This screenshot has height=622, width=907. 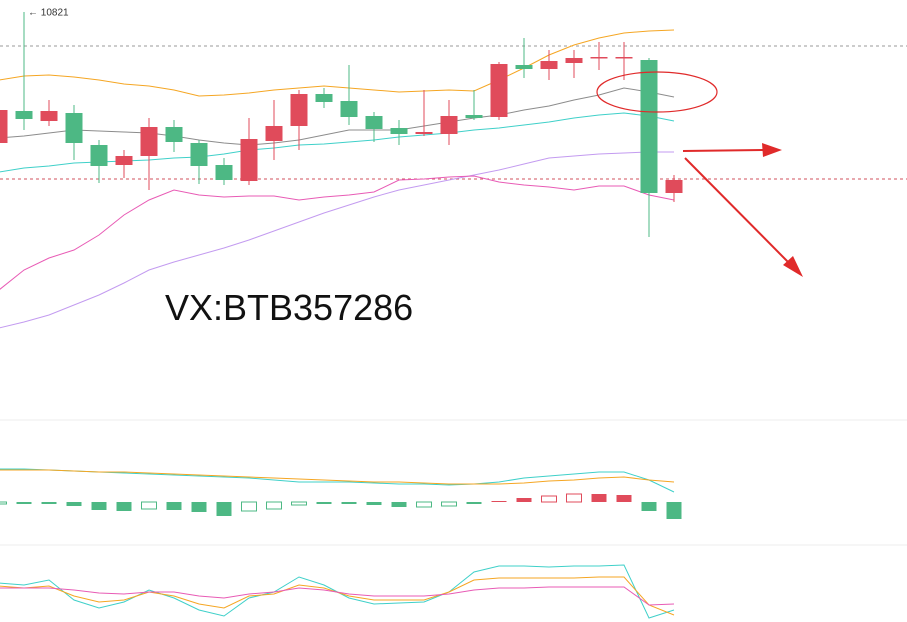 I want to click on arrows, so click(x=742, y=210).